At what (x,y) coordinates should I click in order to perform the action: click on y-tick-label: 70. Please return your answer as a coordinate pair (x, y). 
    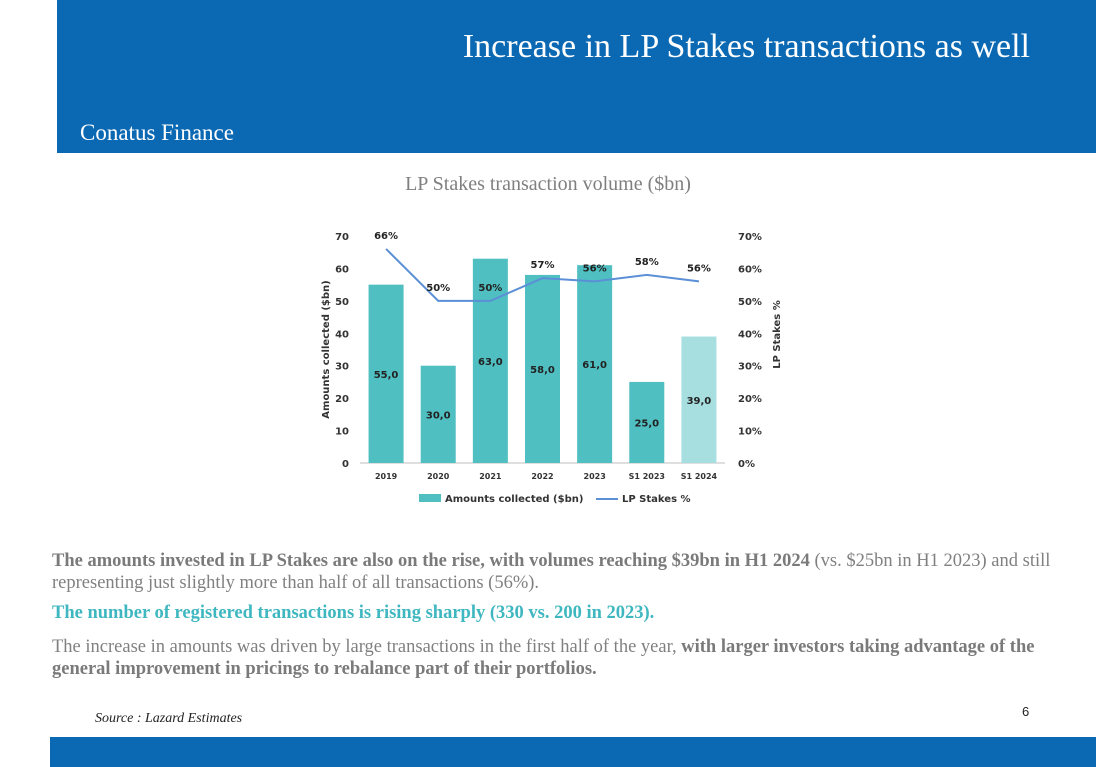
    Looking at the image, I should click on (342, 237).